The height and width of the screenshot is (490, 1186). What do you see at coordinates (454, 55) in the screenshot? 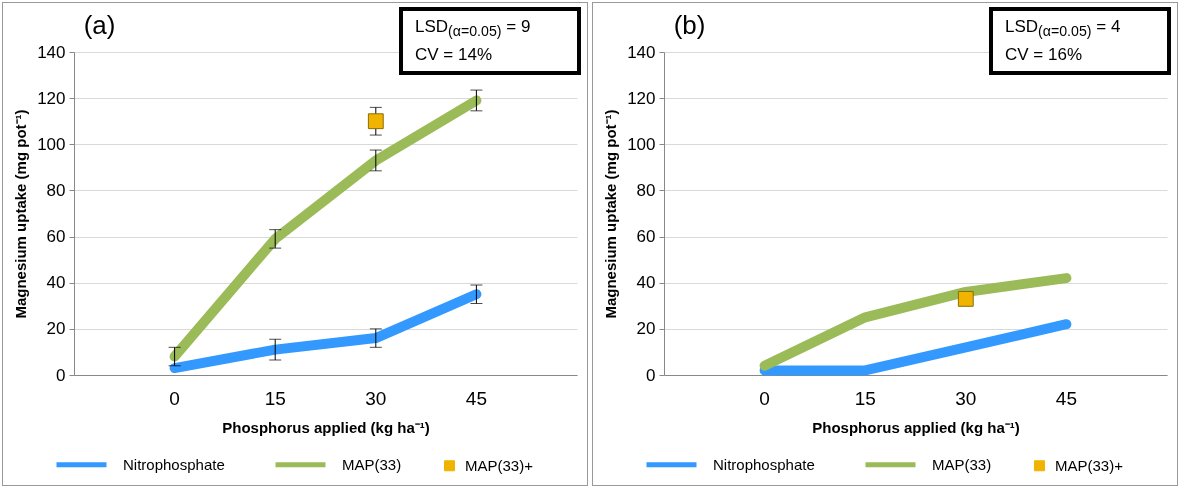
I see `annotation: CV = 14%` at bounding box center [454, 55].